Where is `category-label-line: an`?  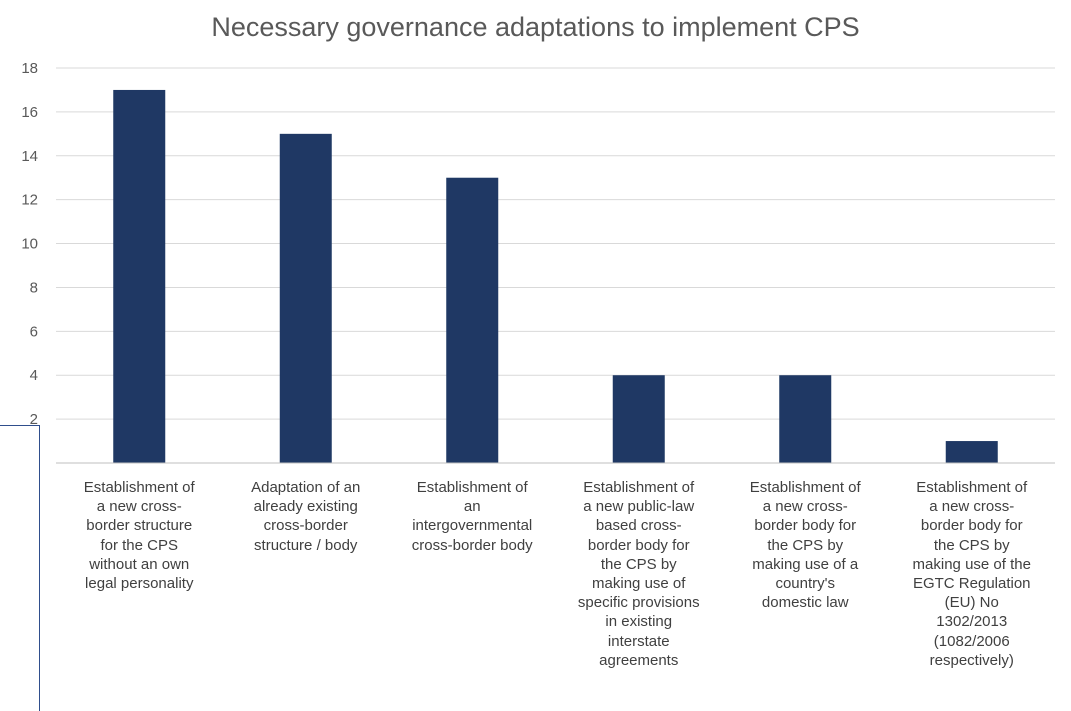 category-label-line: an is located at coordinates (472, 507).